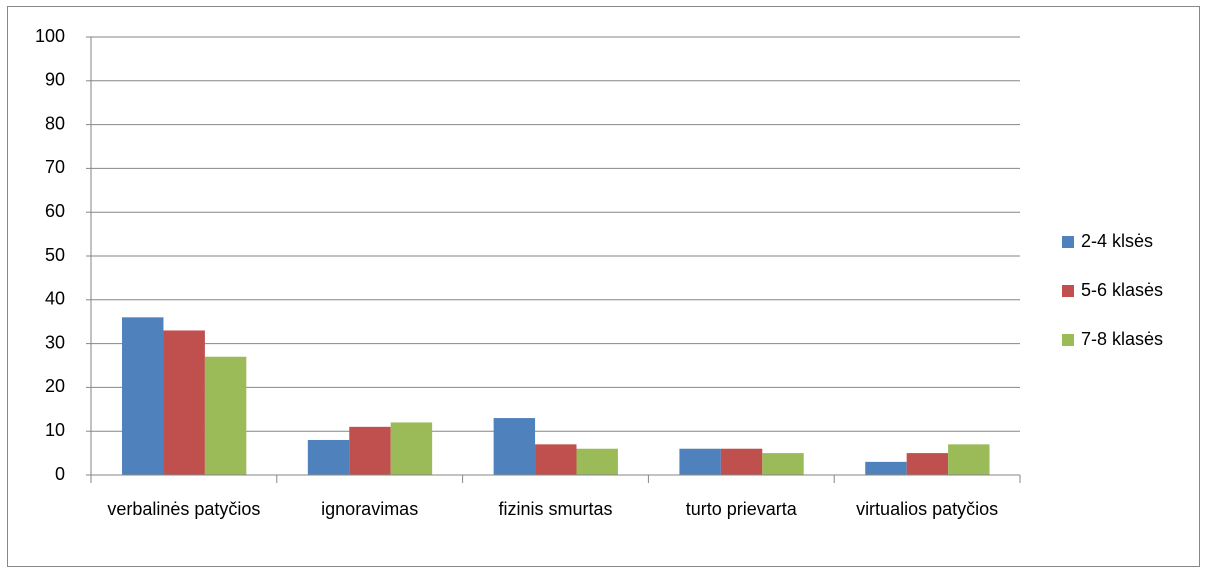 Image resolution: width=1208 pixels, height=569 pixels. Describe the element at coordinates (55, 167) in the screenshot. I see `y-tick-label: 70` at that location.